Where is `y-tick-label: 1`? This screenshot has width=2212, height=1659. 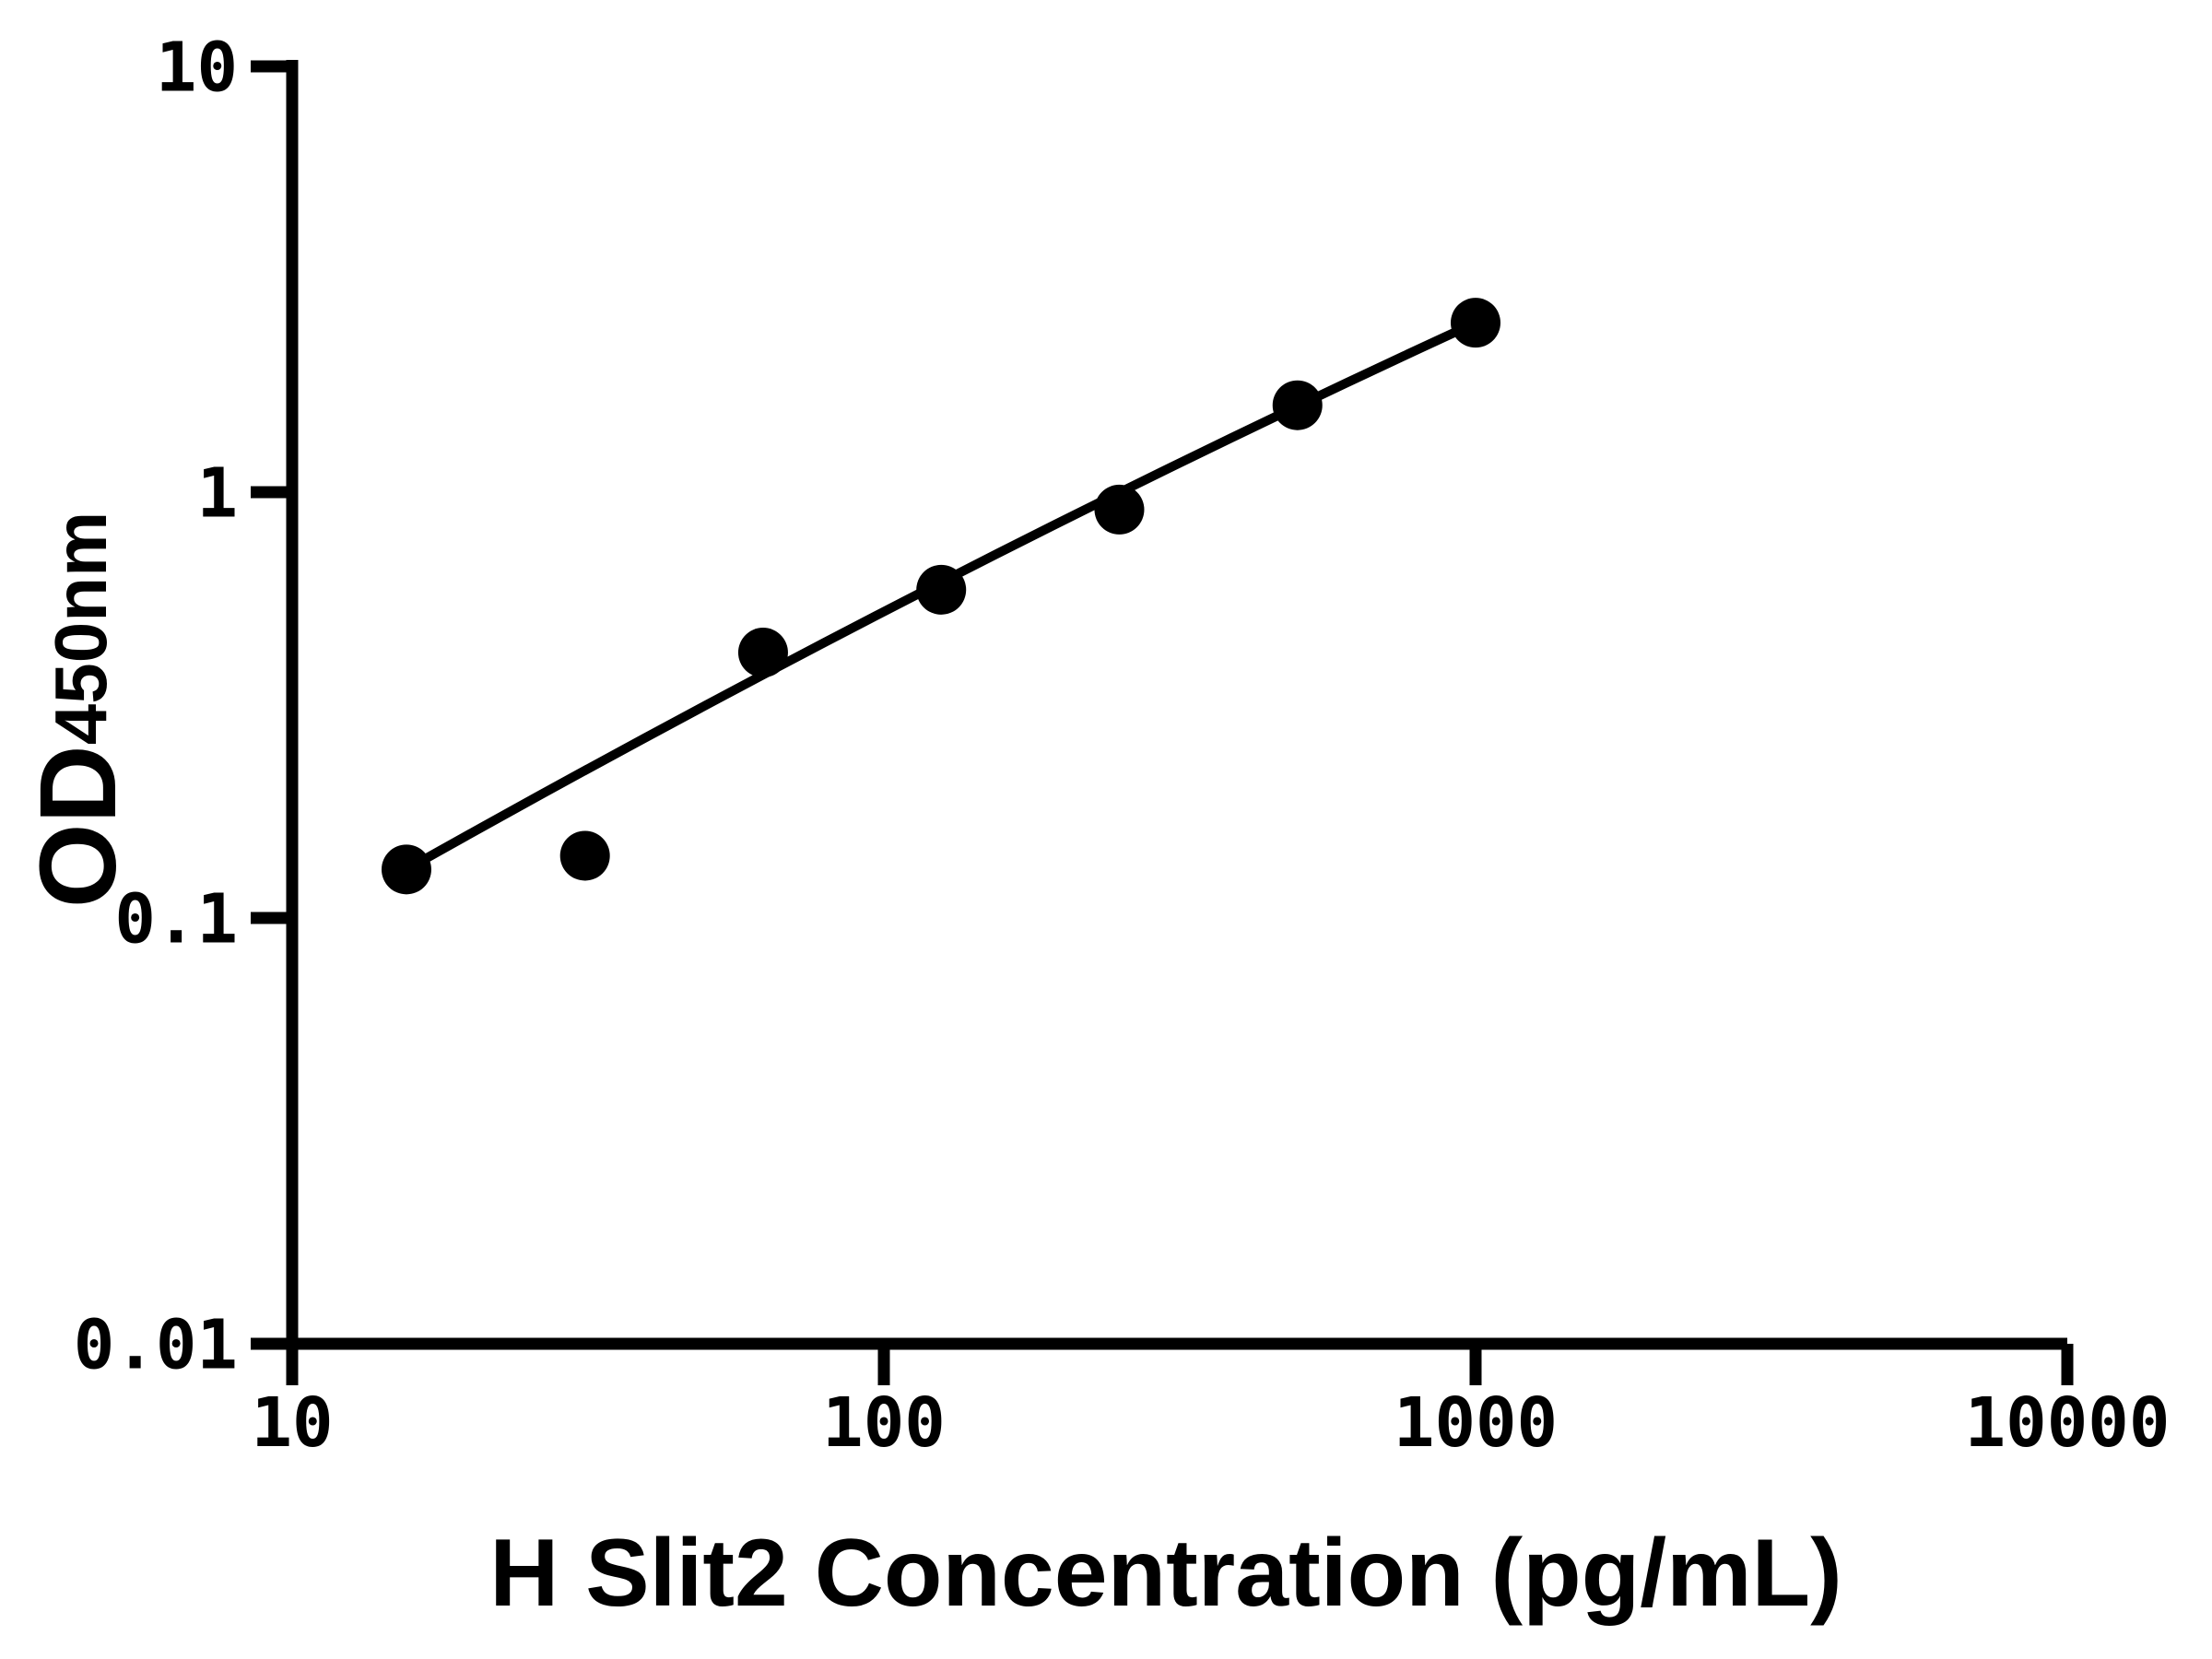
y-tick-label: 1 is located at coordinates (217, 494).